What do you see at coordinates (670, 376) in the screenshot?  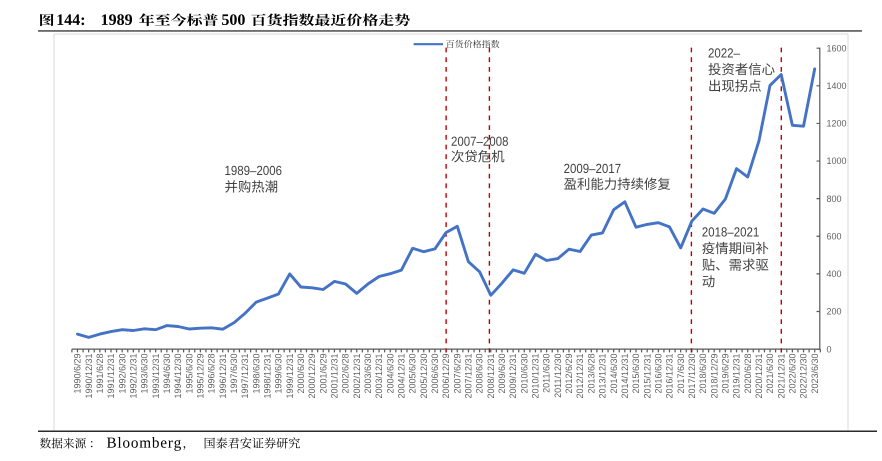 I see `svg-text: 2016/12/31` at bounding box center [670, 376].